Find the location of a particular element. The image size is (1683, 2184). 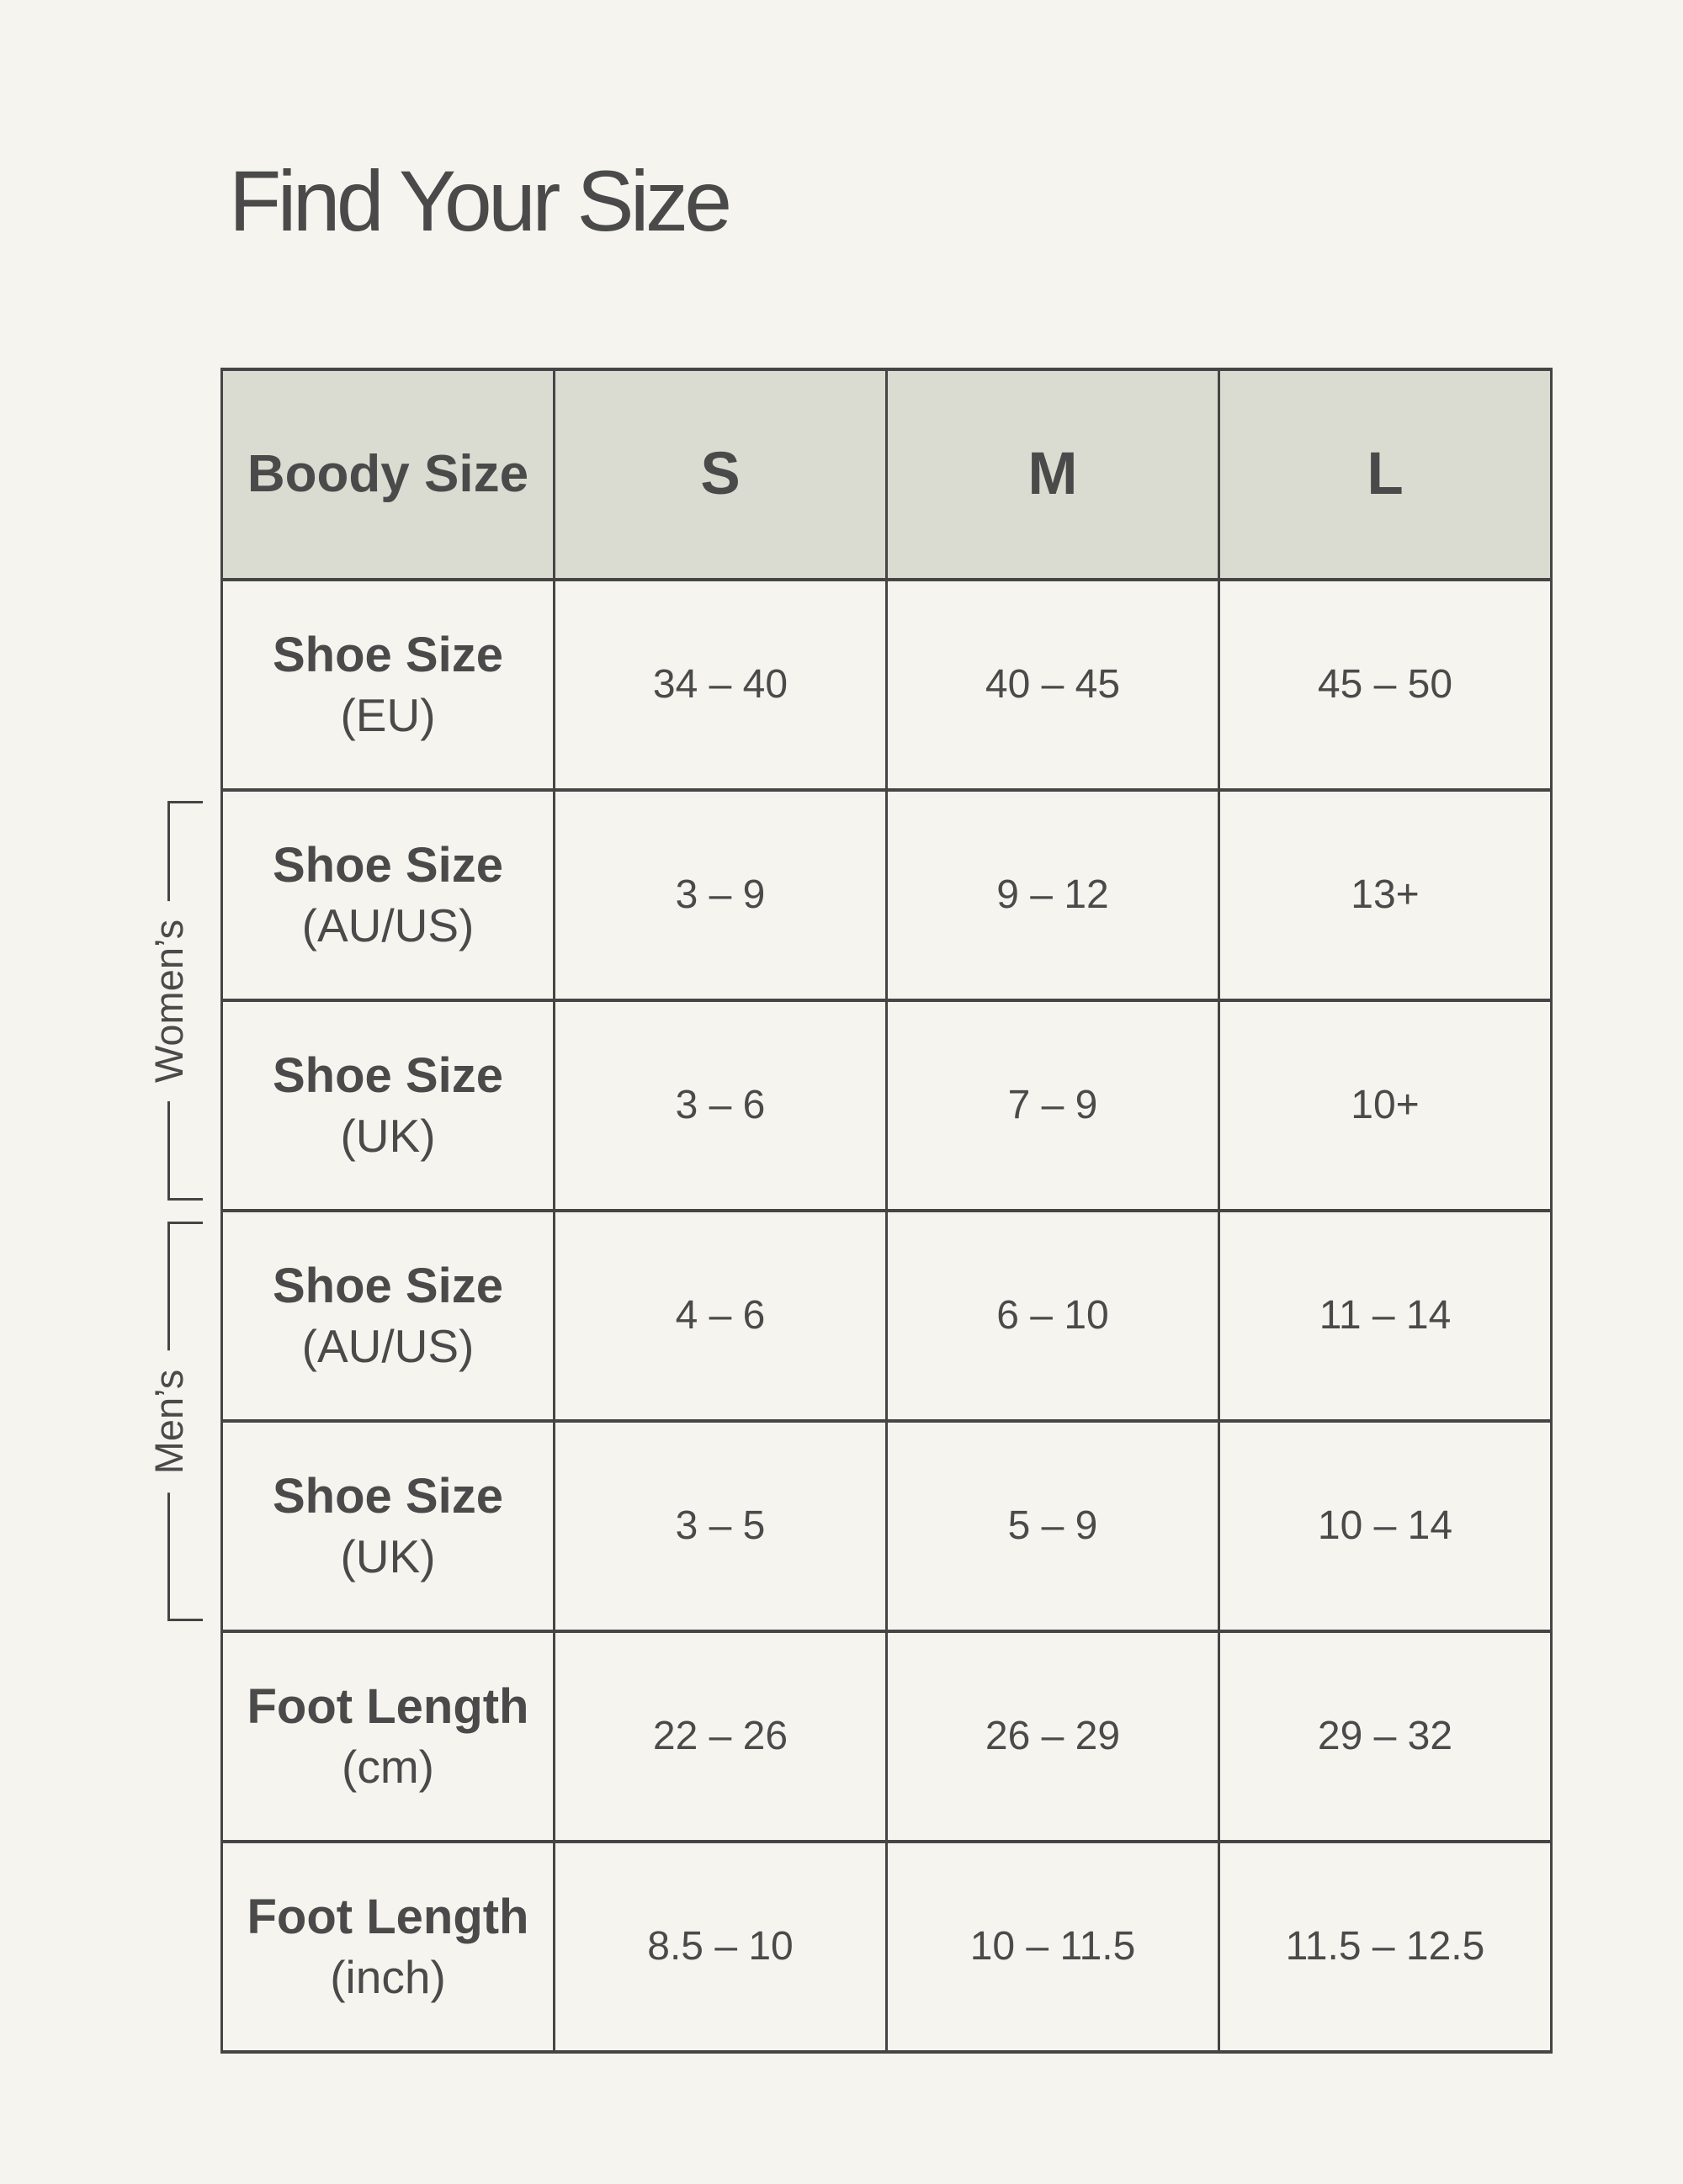

cell-mens-uk-l: 10 – 14 is located at coordinates (1385, 1526).